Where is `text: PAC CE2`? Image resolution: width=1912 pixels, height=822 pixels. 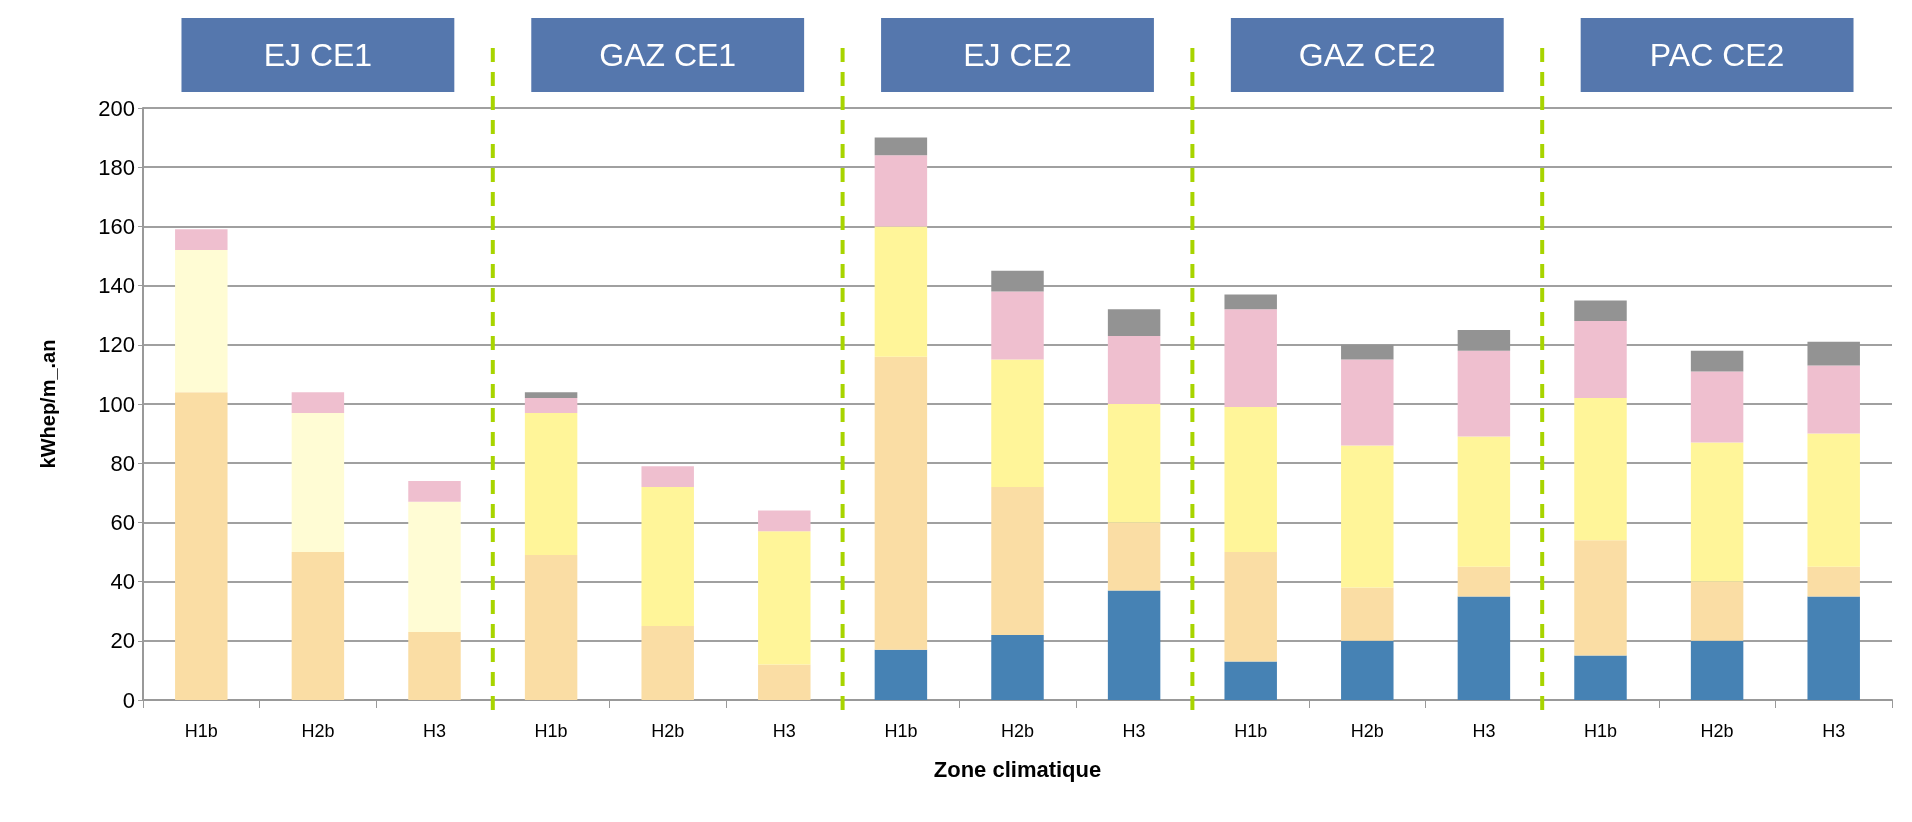 text: PAC CE2 is located at coordinates (1717, 55).